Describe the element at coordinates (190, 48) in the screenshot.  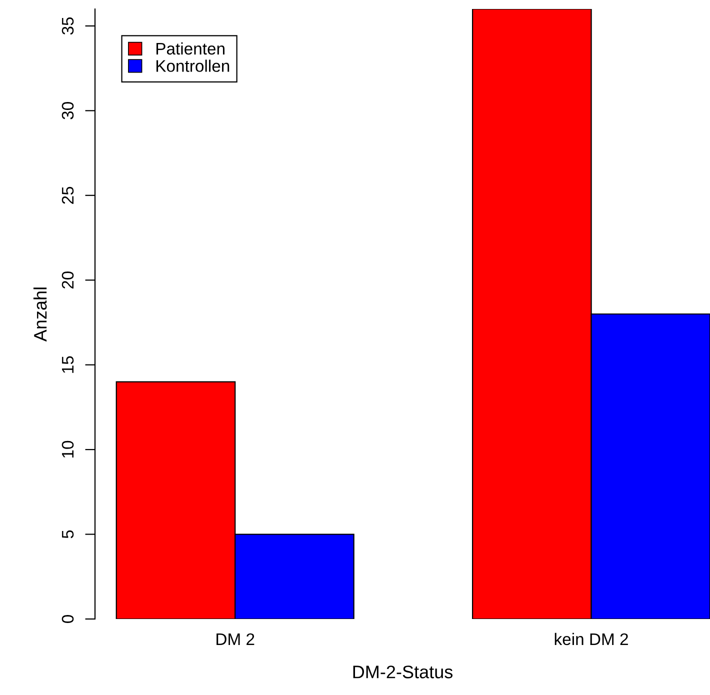
I see `legend-label: Patienten` at that location.